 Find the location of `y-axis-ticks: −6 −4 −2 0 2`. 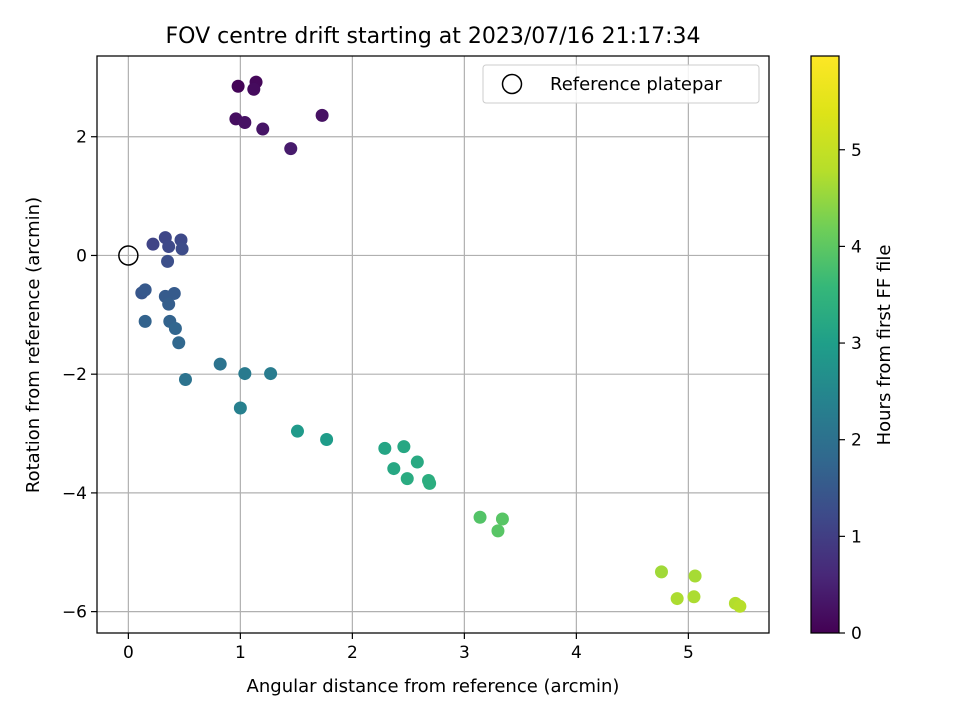

y-axis-ticks: −6 −4 −2 0 2 is located at coordinates (79, 375).